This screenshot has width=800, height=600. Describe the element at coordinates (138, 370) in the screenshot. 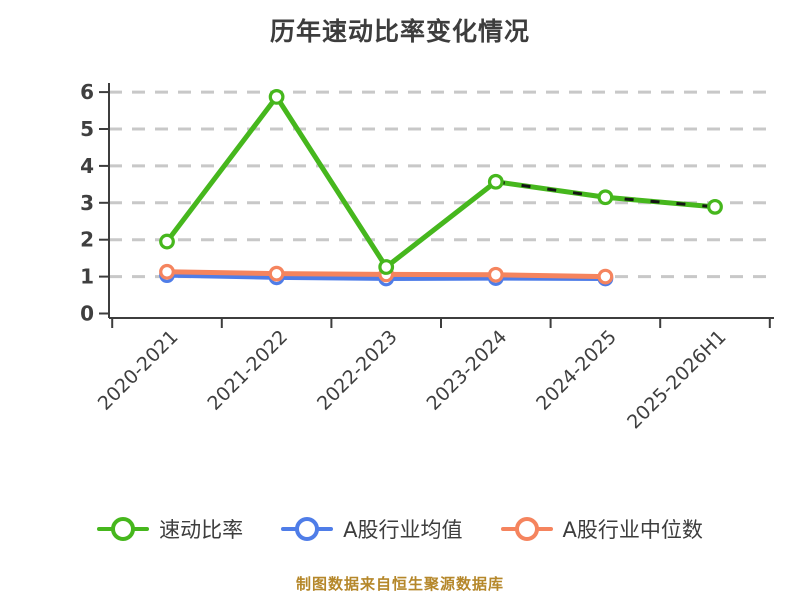

I see `x-tick-label: 2020-2021` at that location.